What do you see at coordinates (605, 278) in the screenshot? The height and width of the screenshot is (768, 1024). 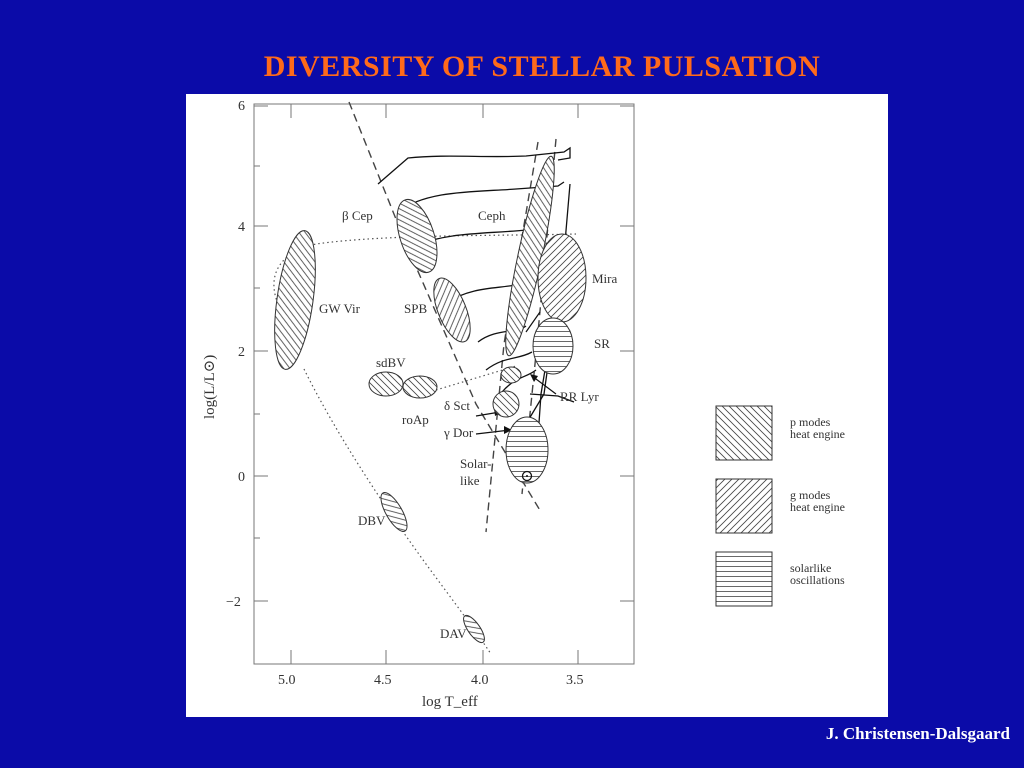 I see `label-mira: Mira` at bounding box center [605, 278].